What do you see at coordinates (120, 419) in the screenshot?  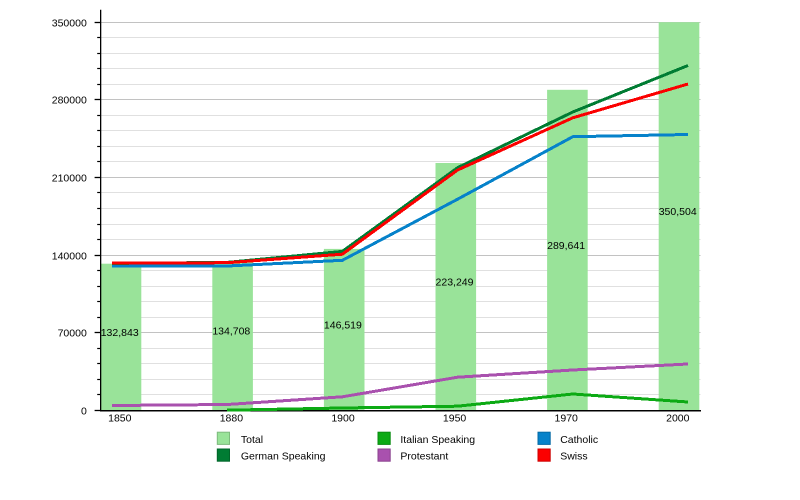 I see `svg-text: 1850` at bounding box center [120, 419].